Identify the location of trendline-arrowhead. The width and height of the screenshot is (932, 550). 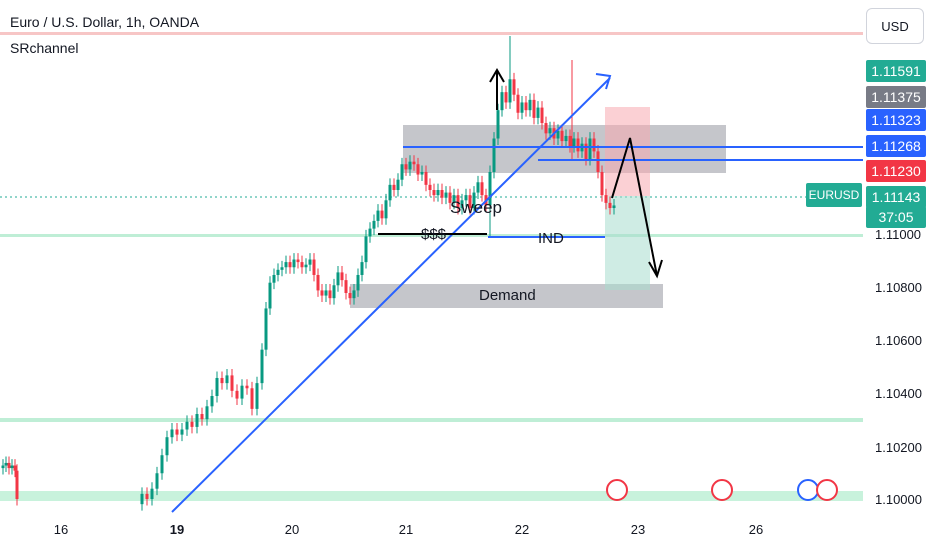
(603, 81).